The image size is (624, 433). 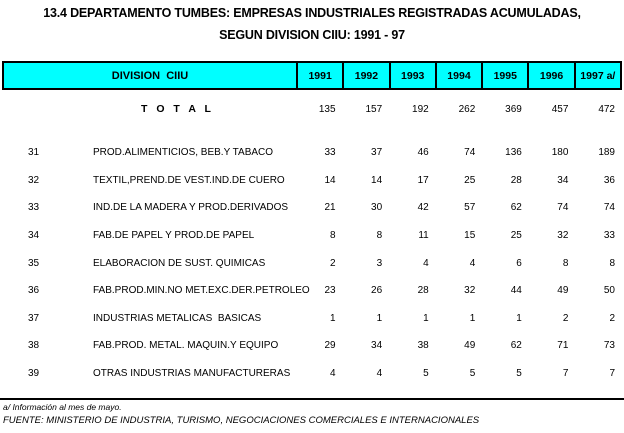 I want to click on value-1991: 8, so click(x=333, y=236).